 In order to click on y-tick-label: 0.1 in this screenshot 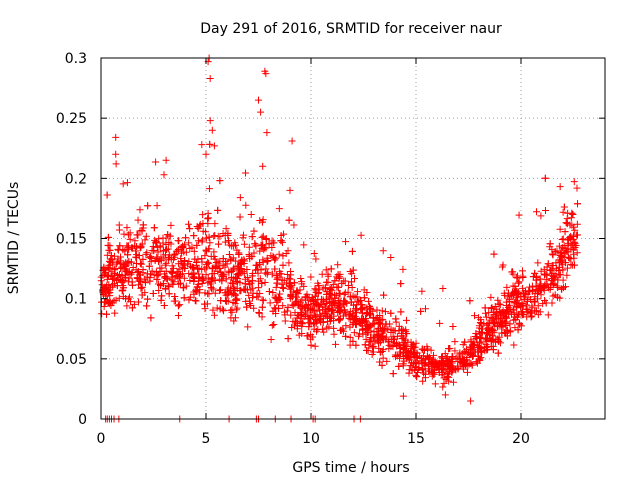, I will do `click(76, 300)`.